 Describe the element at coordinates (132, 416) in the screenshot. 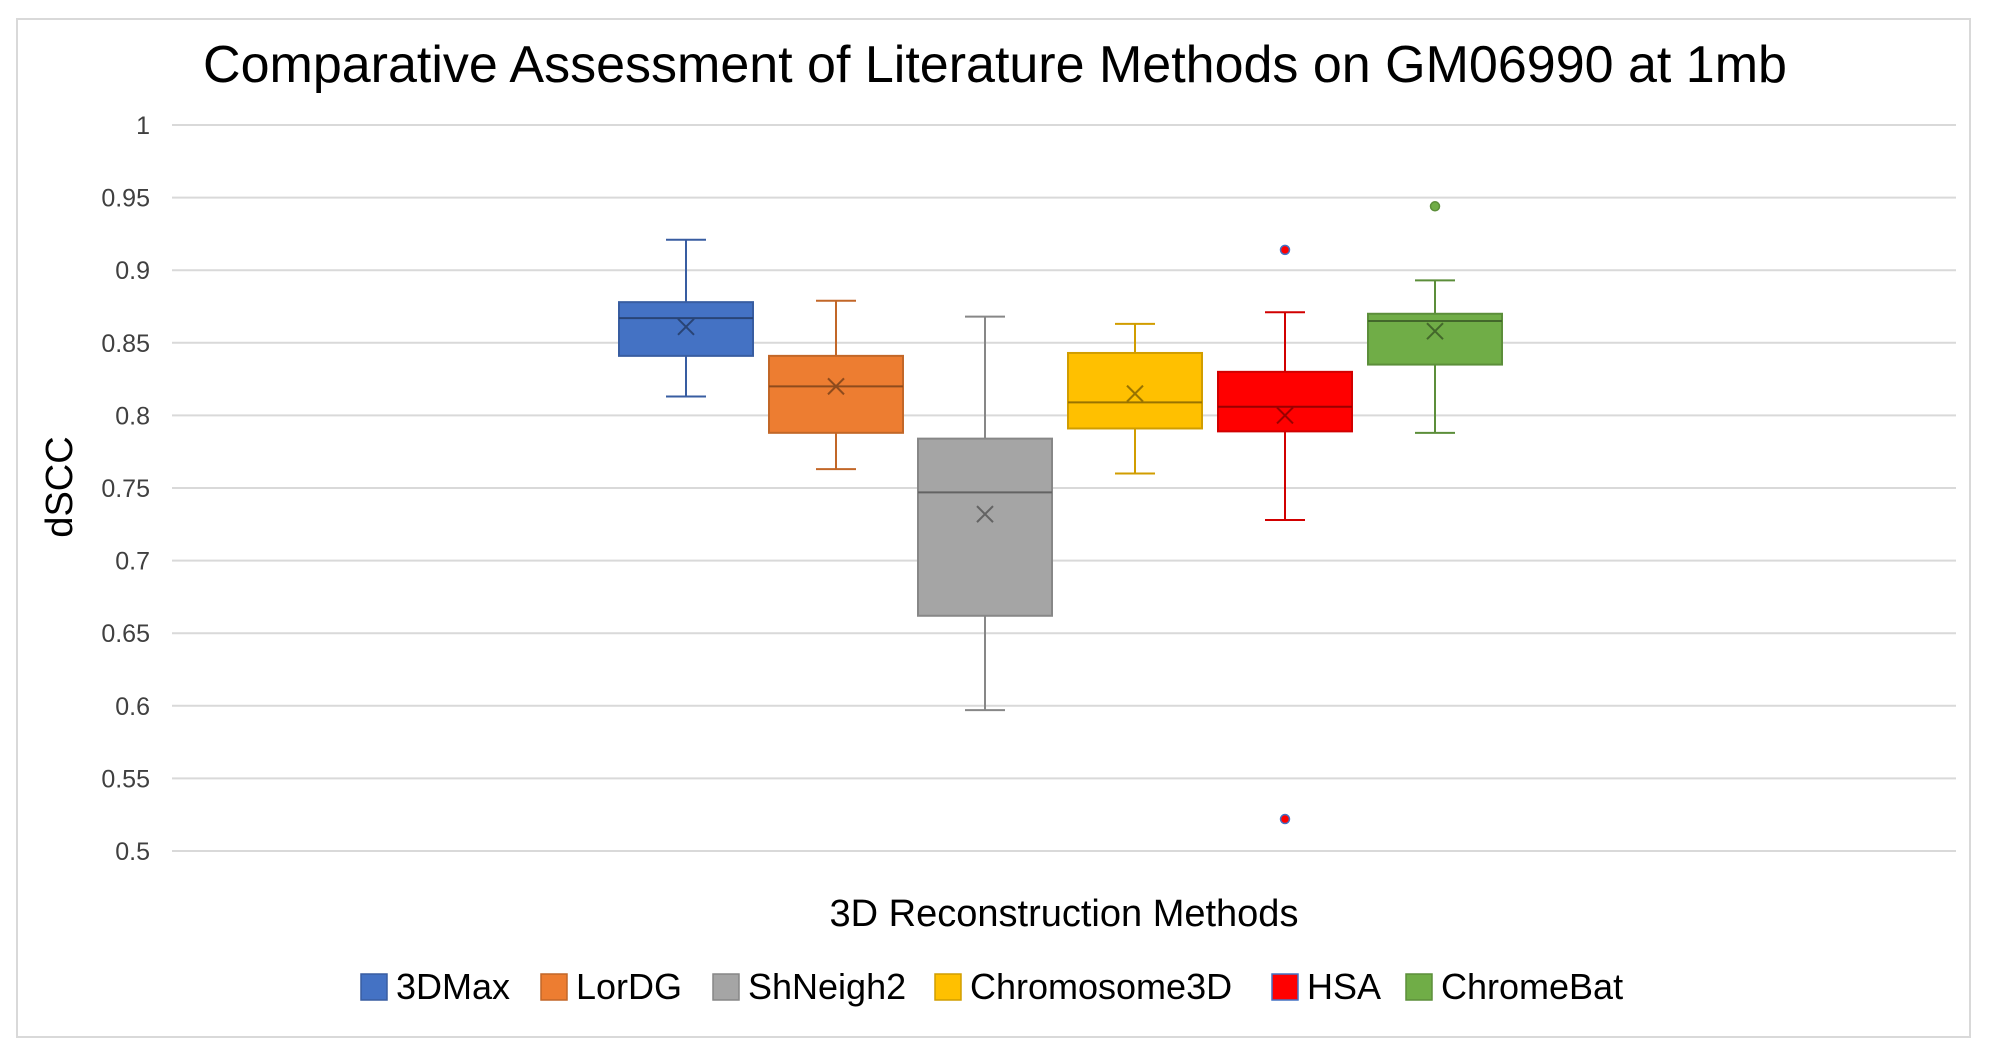

I see `y-tick-label: 0.8` at that location.